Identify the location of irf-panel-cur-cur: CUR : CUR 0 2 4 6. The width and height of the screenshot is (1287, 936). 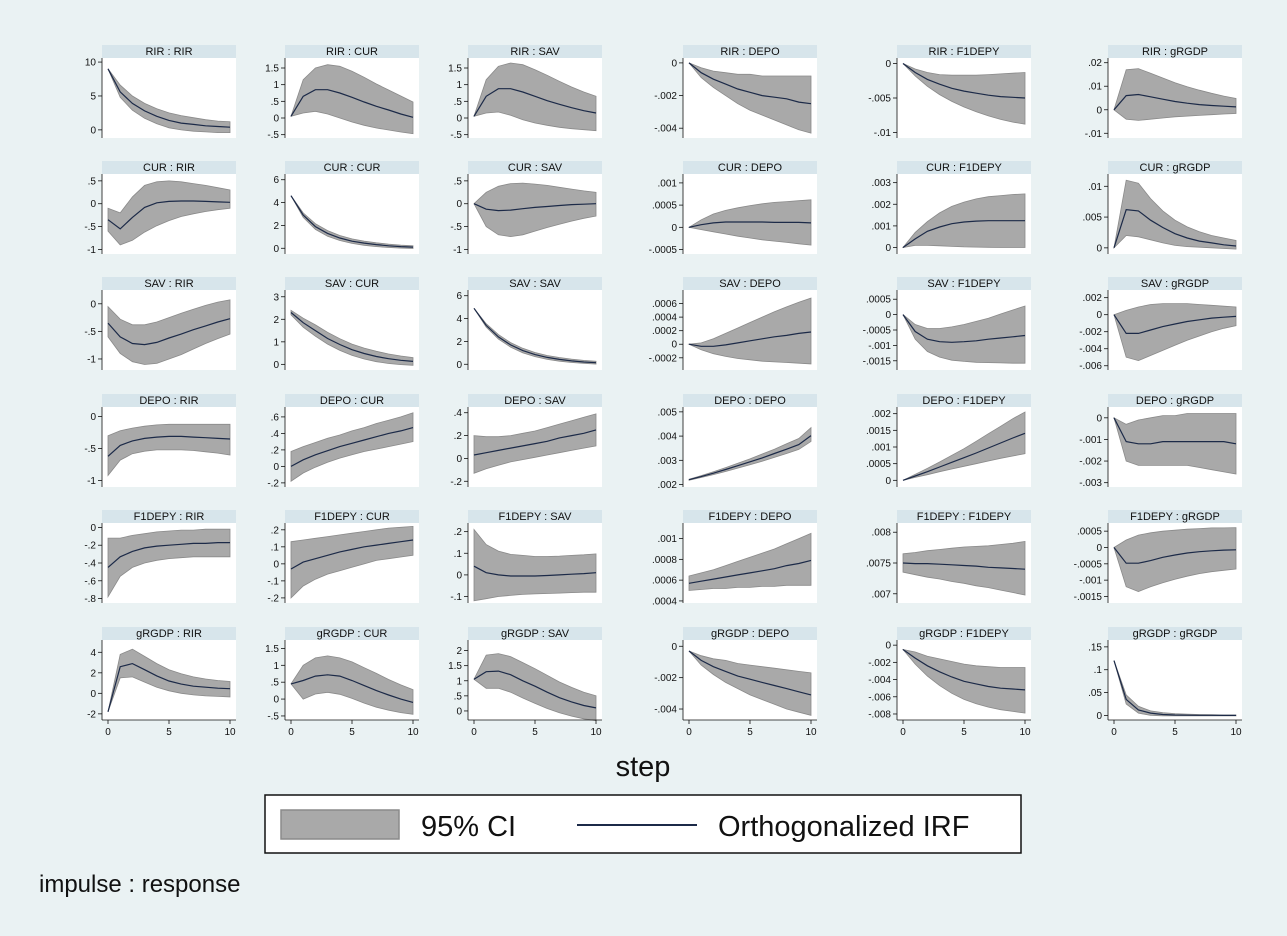
(346, 208).